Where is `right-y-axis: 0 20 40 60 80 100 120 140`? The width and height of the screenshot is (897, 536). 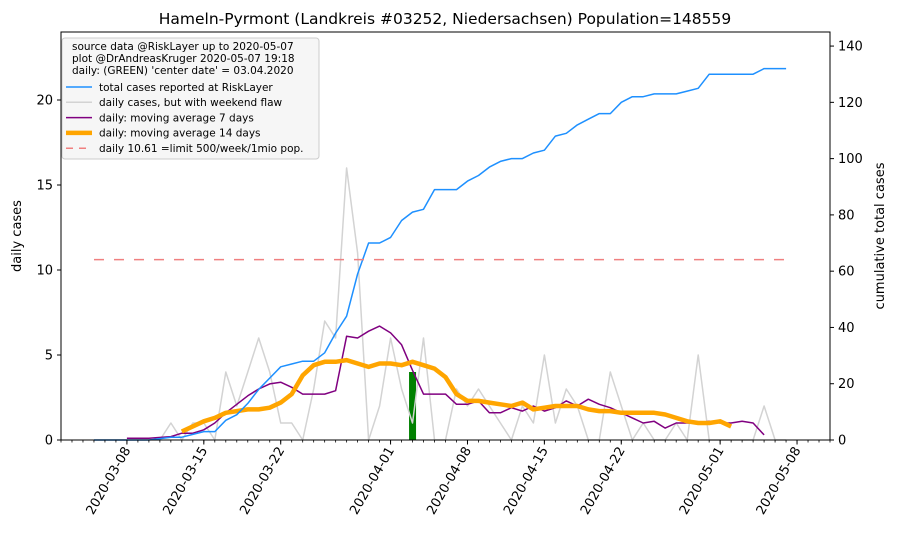
right-y-axis: 0 20 40 60 80 100 120 140 is located at coordinates (846, 244).